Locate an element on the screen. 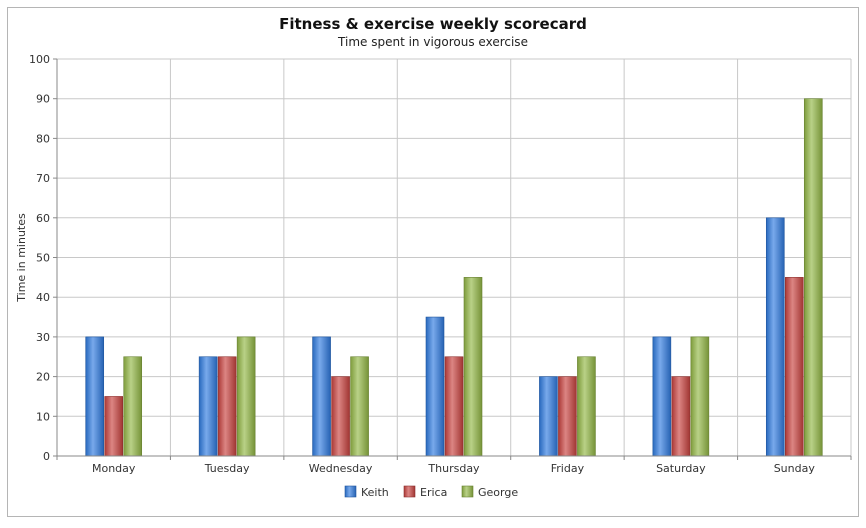 This screenshot has height=528, width=866. bar-george-sunday is located at coordinates (813, 277).